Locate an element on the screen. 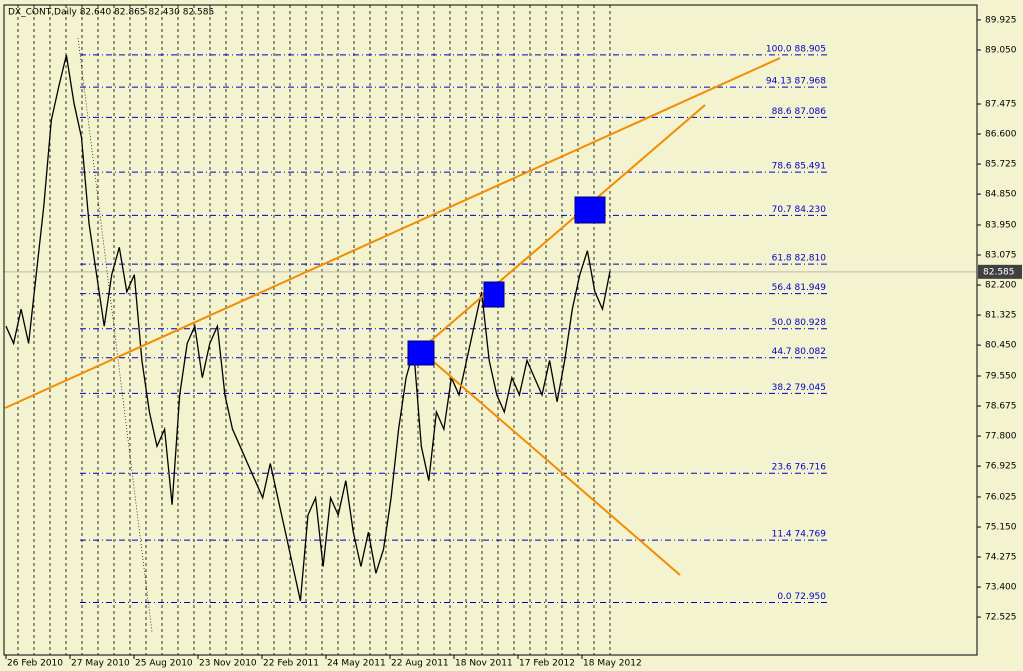  current-price-label: 82.585 is located at coordinates (999, 272).